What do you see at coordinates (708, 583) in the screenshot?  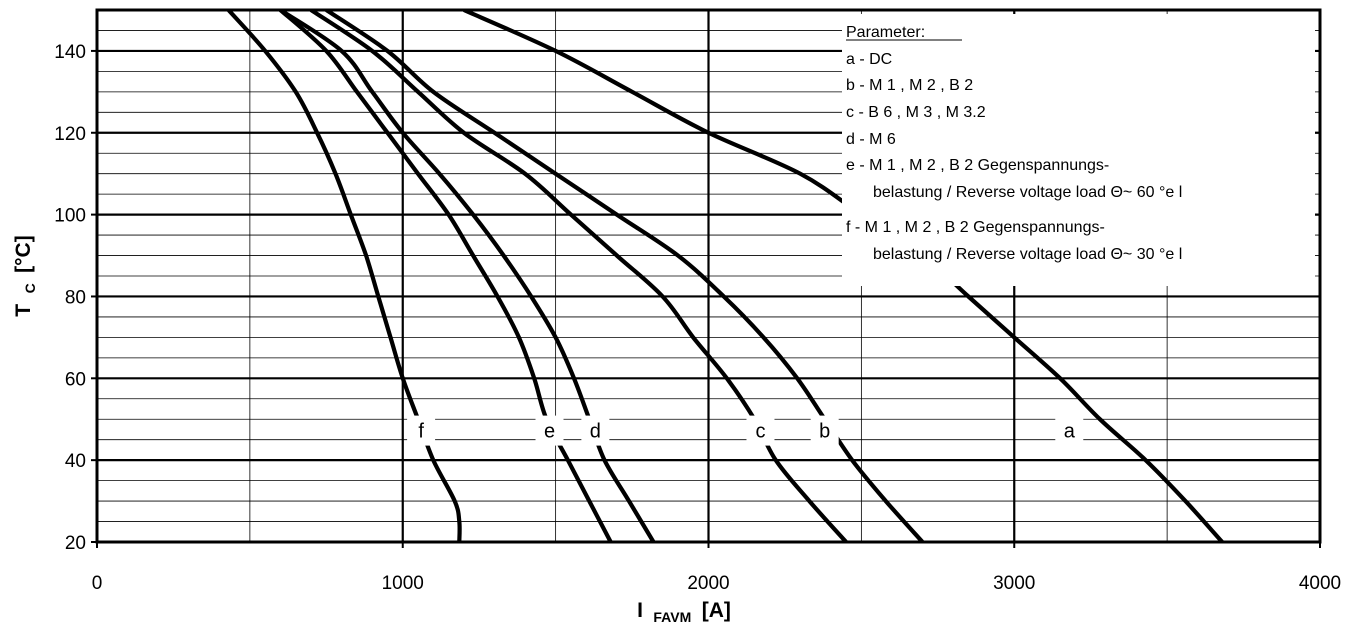 I see `x-tick-label: 2000` at bounding box center [708, 583].